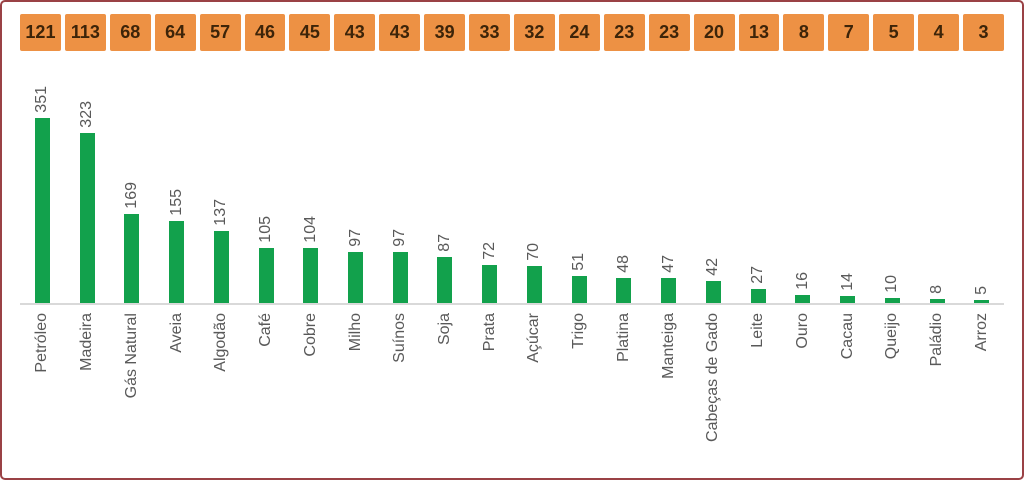 Image resolution: width=1024 pixels, height=480 pixels. Describe the element at coordinates (579, 262) in the screenshot. I see `bar-value-label: 51` at that location.